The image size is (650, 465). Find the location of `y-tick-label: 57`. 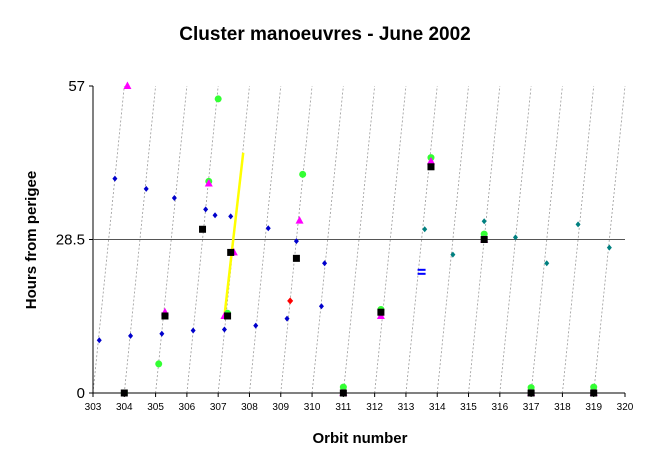

y-tick-label: 57 is located at coordinates (76, 86).